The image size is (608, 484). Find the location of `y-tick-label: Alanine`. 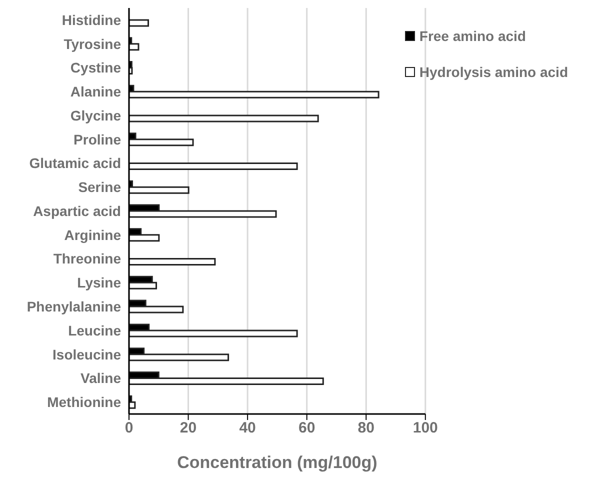

y-tick-label: Alanine is located at coordinates (96, 92).